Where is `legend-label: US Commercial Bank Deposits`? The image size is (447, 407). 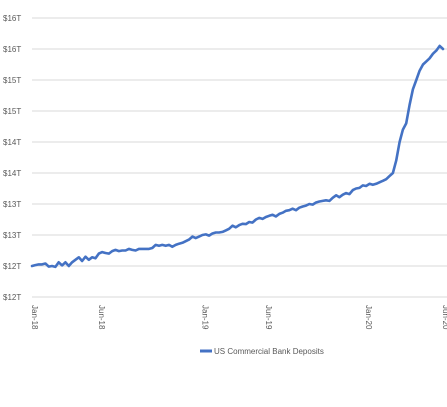 legend-label: US Commercial Bank Deposits is located at coordinates (269, 351).